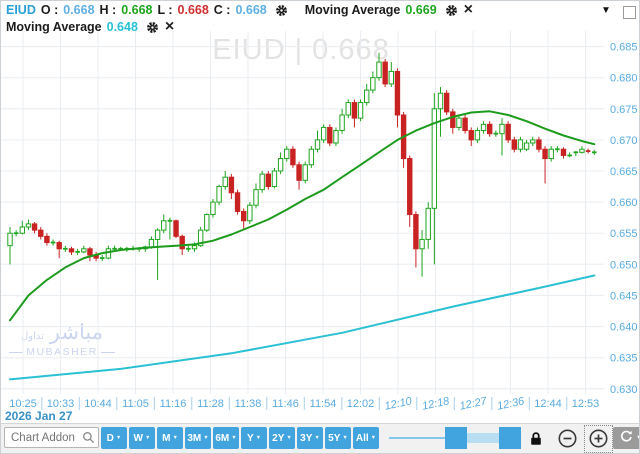 This screenshot has width=640, height=454. I want to click on range-slider-selection, so click(483, 438).